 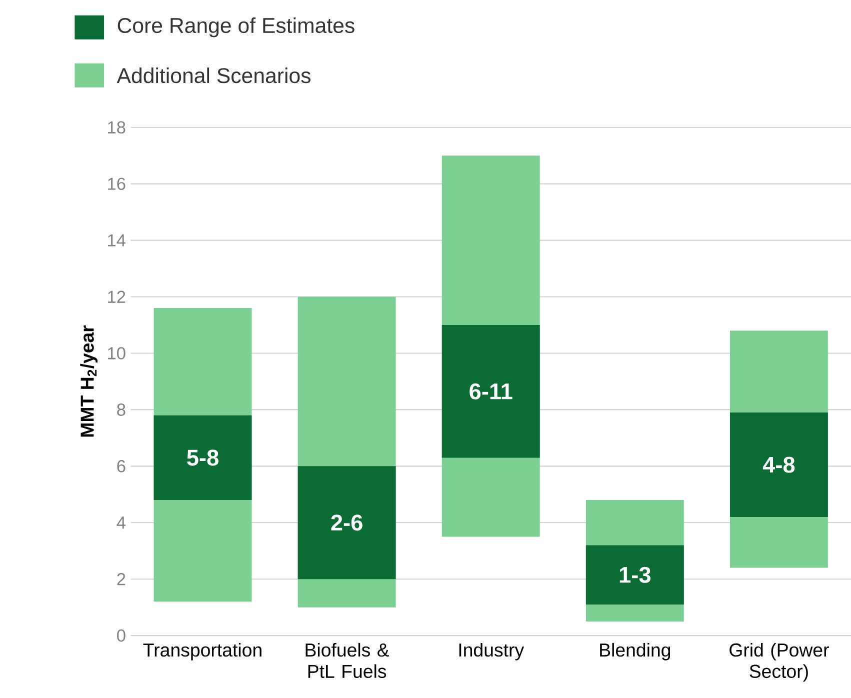 What do you see at coordinates (121, 466) in the screenshot?
I see `y-tick-label: 6` at bounding box center [121, 466].